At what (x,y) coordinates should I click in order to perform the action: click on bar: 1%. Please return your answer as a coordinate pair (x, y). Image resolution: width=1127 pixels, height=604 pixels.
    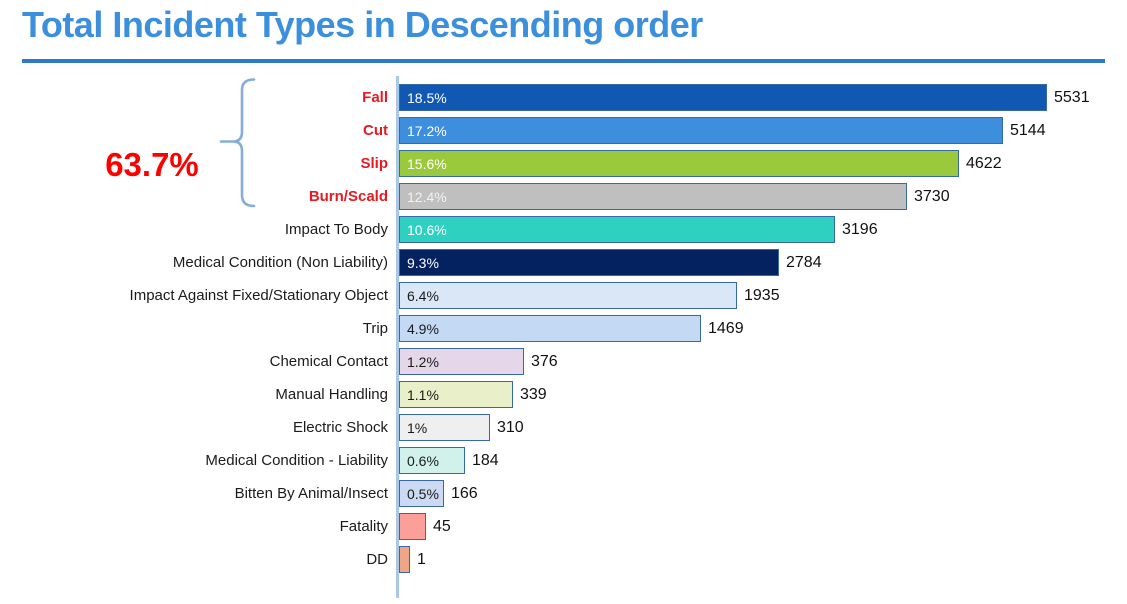
    Looking at the image, I should click on (444, 427).